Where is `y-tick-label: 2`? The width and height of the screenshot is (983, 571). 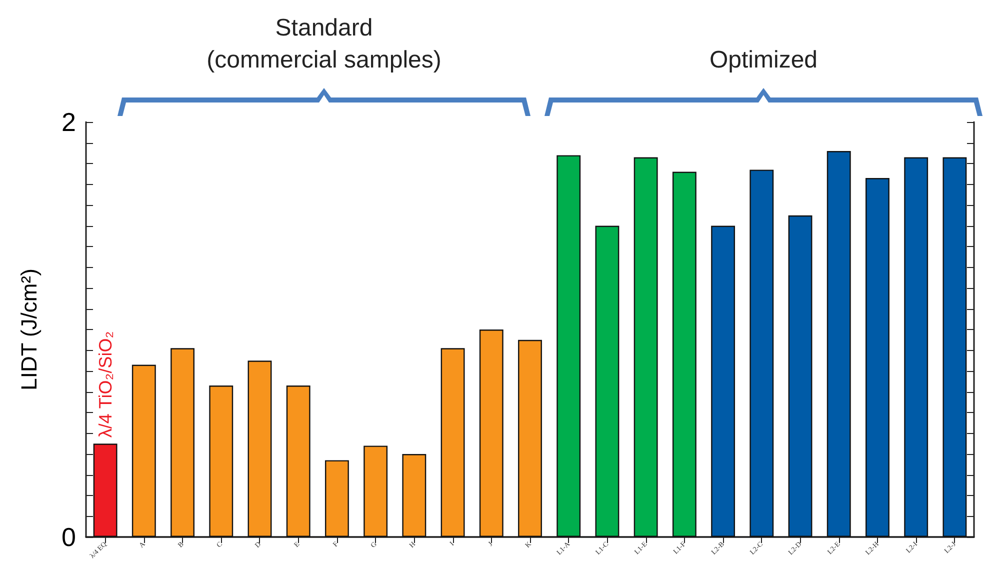 y-tick-label: 2 is located at coordinates (69, 122).